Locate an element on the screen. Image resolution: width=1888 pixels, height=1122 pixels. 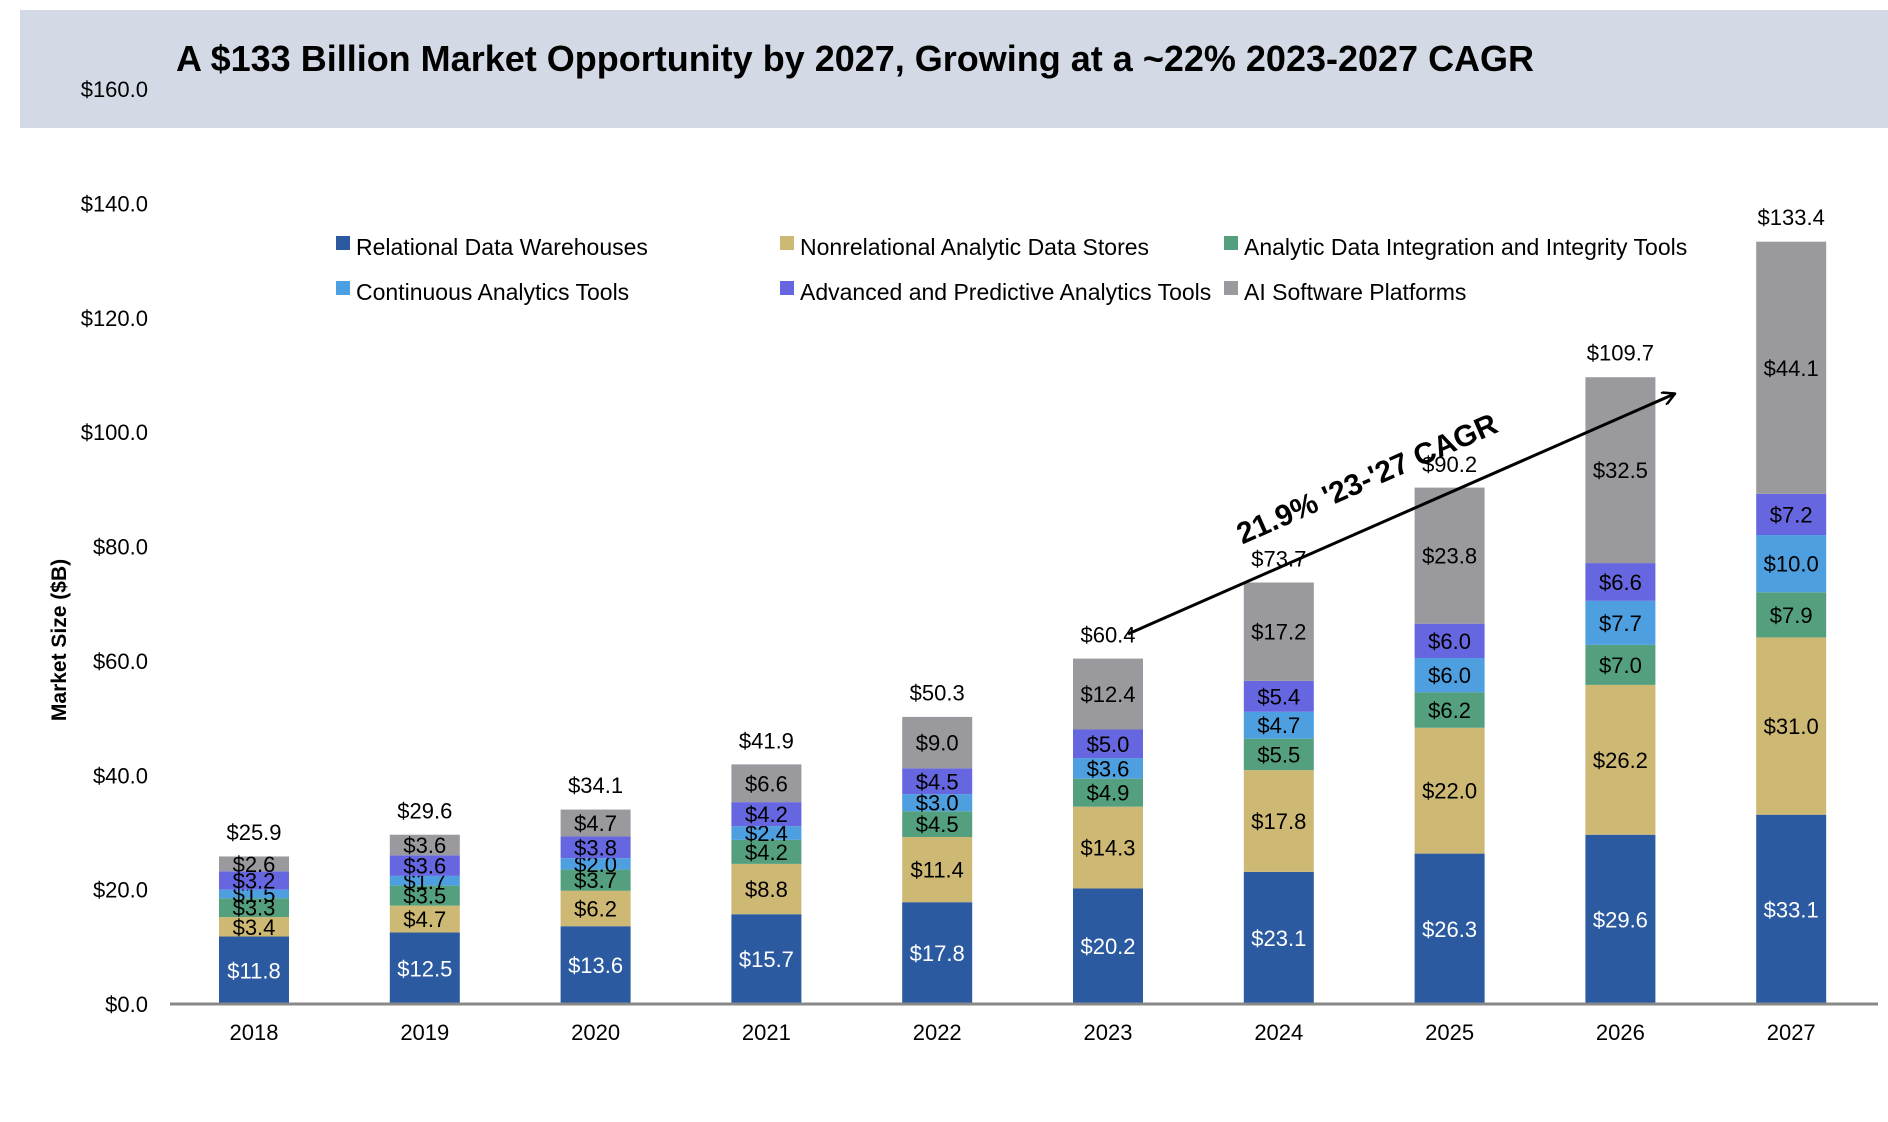
segment-value-label: $3.8 is located at coordinates (595, 847).